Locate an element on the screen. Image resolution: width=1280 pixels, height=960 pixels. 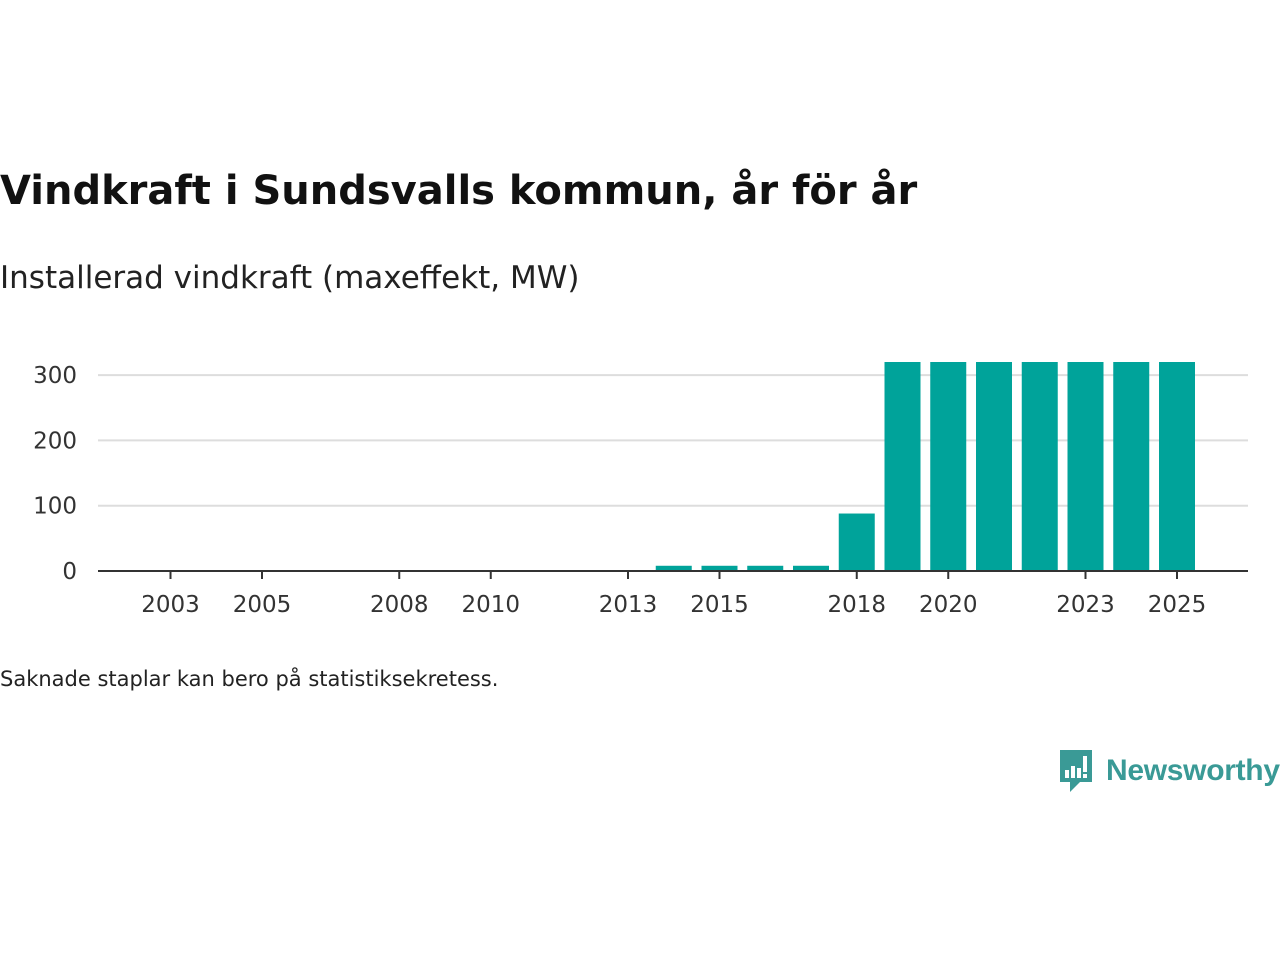
y-tick-label: 300 is located at coordinates (55, 376).